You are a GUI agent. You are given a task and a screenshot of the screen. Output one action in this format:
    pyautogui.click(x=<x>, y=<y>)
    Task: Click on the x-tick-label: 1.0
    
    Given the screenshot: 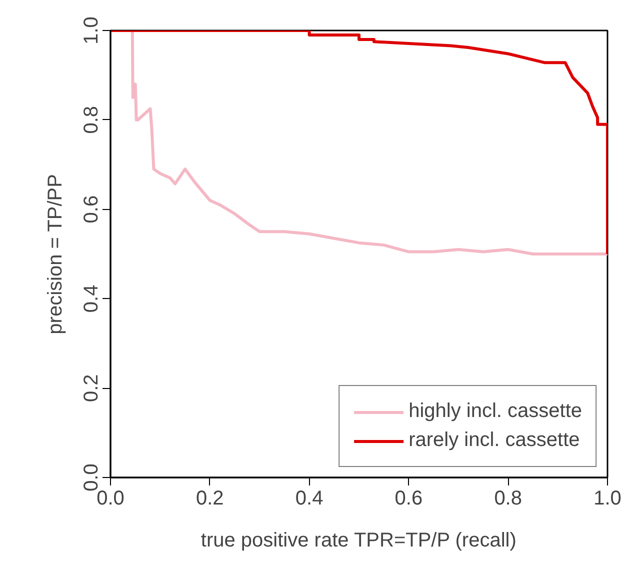 What is the action you would take?
    pyautogui.click(x=608, y=499)
    